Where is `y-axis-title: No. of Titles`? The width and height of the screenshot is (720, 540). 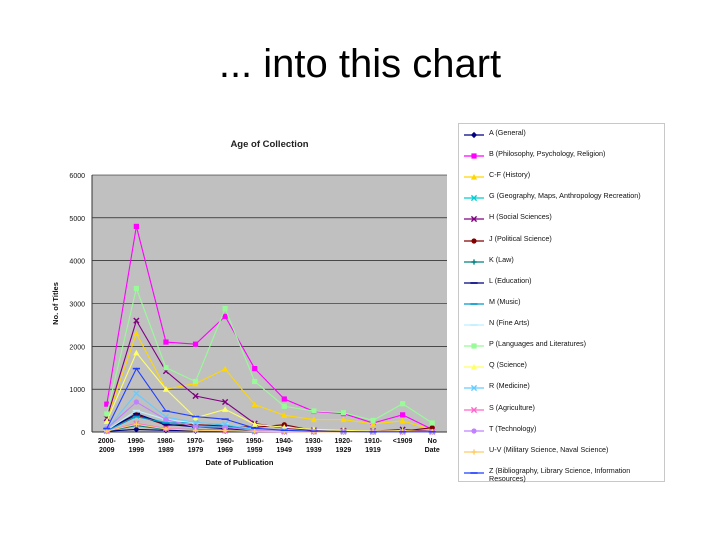 y-axis-title: No. of Titles is located at coordinates (55, 303).